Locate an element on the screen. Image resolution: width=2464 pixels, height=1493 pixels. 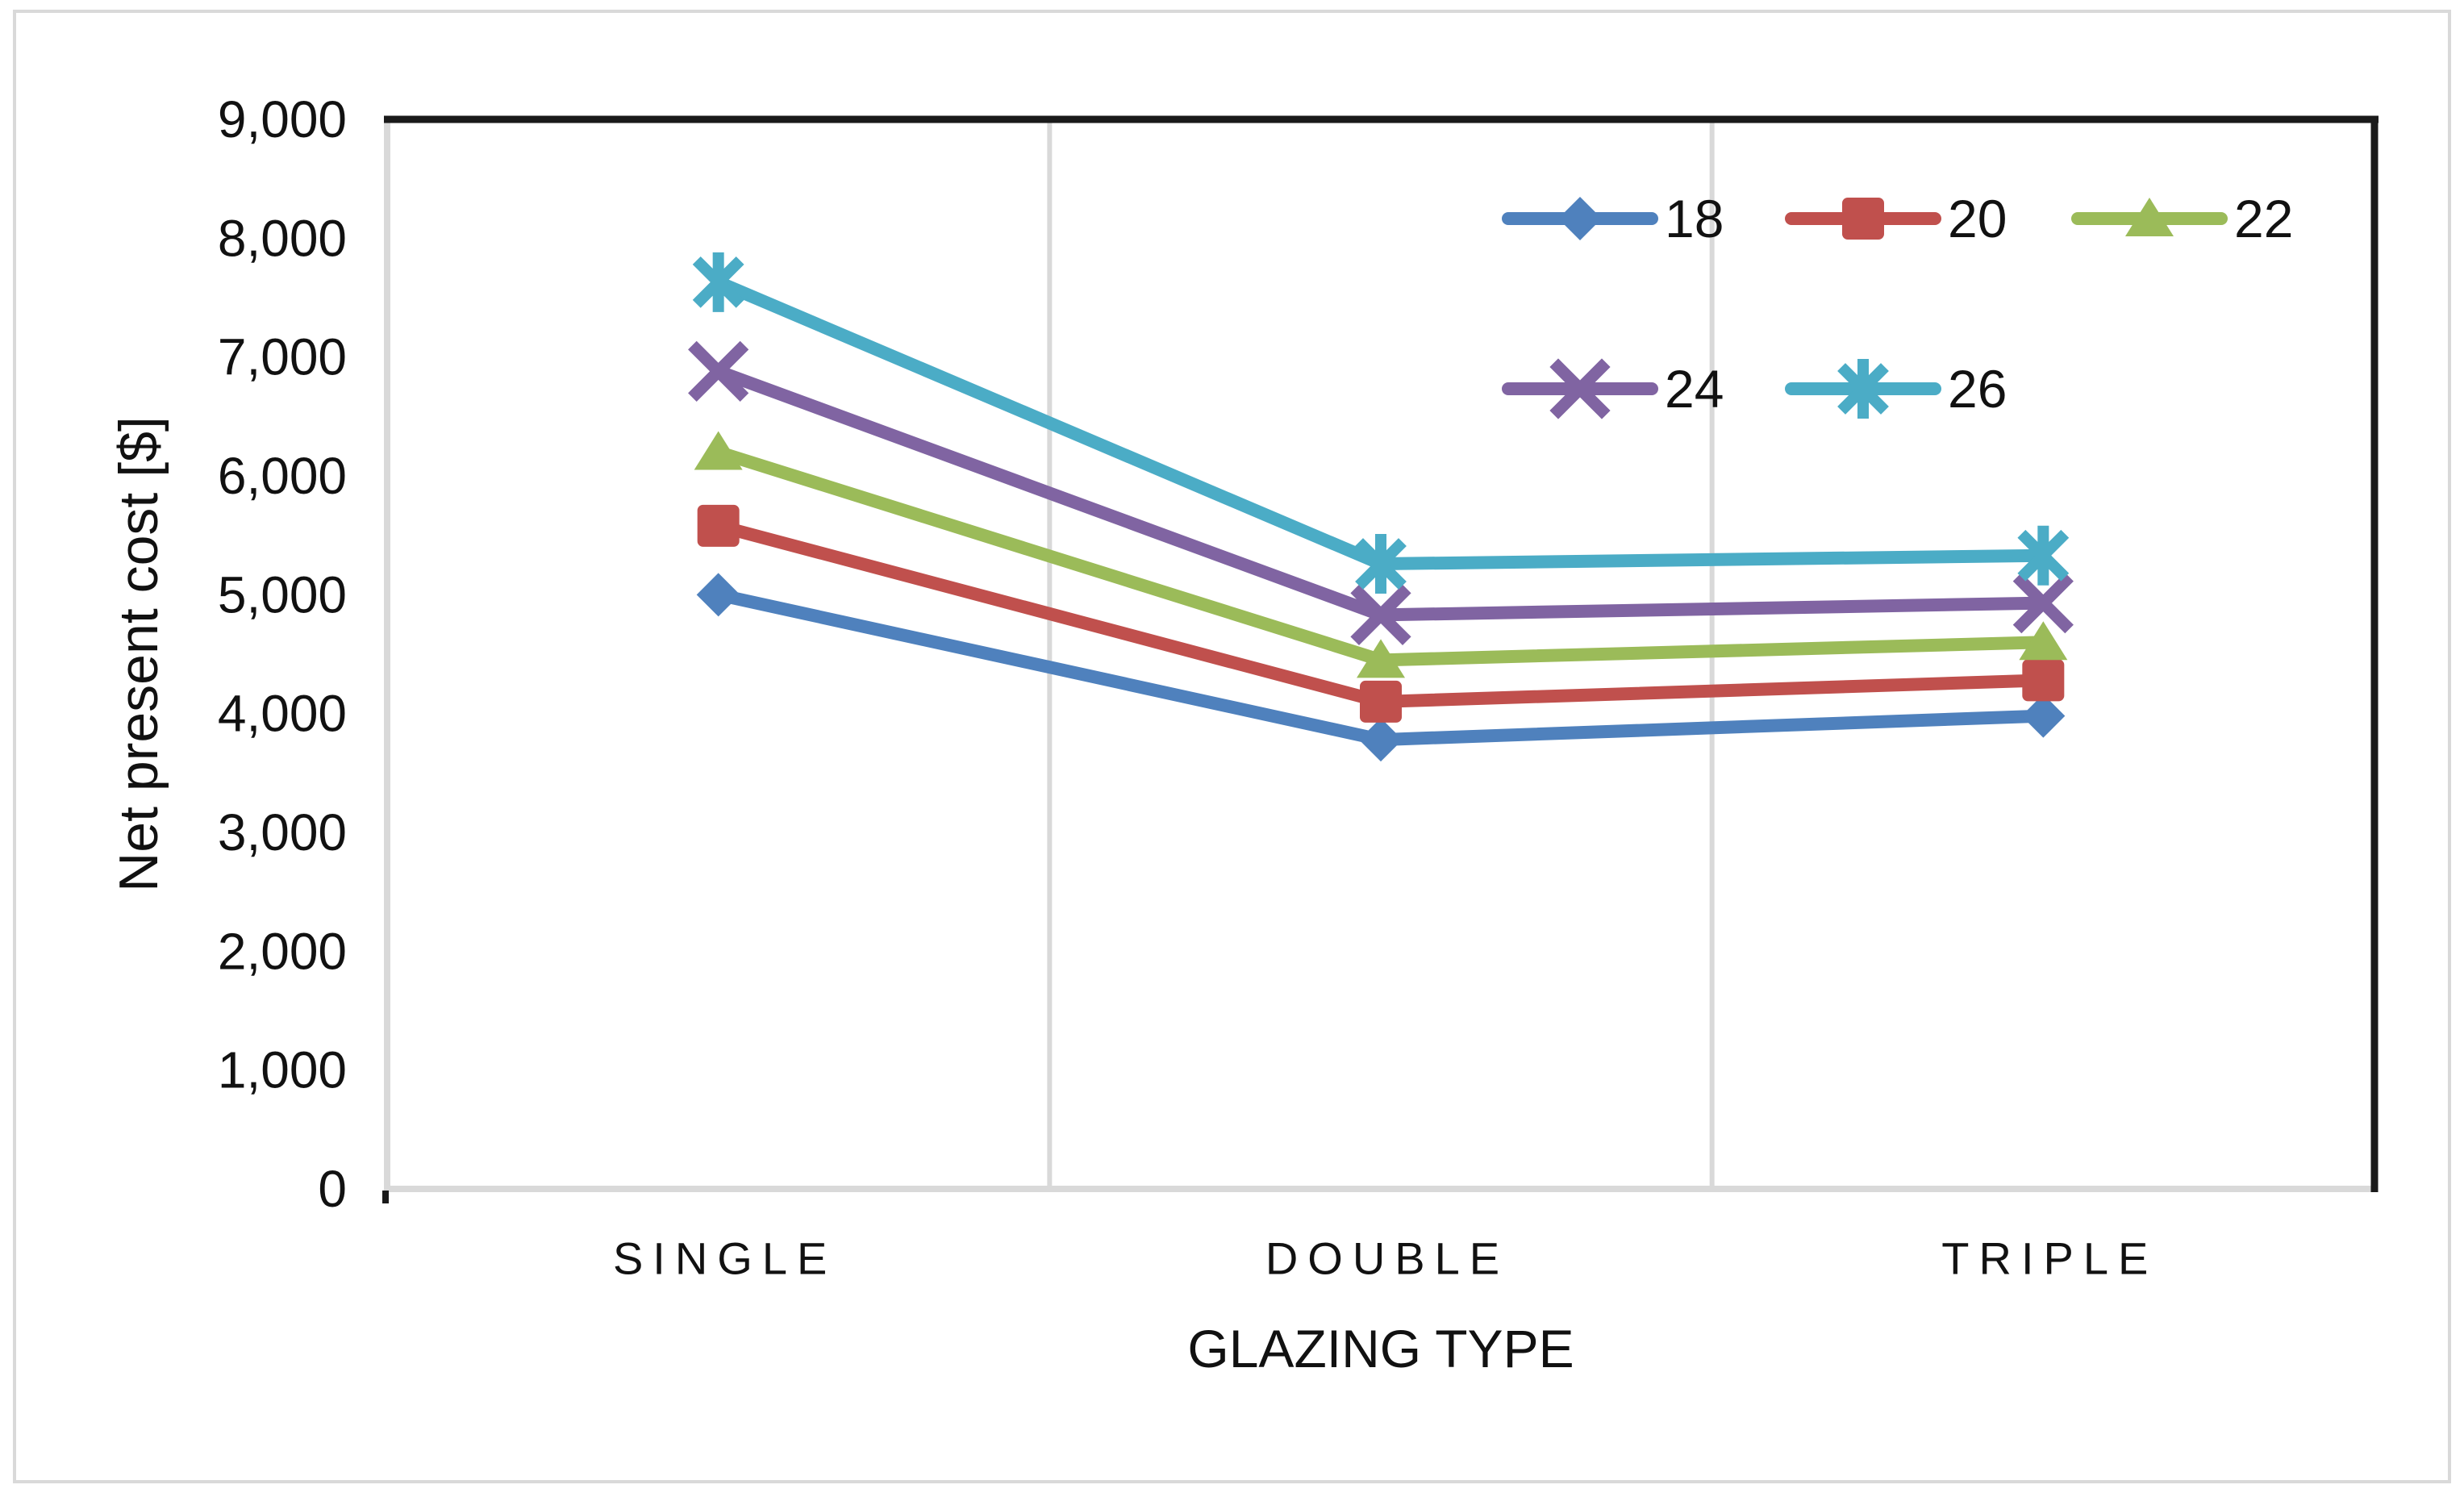
y-axis-title: Net present cost [$] is located at coordinates (138, 654).